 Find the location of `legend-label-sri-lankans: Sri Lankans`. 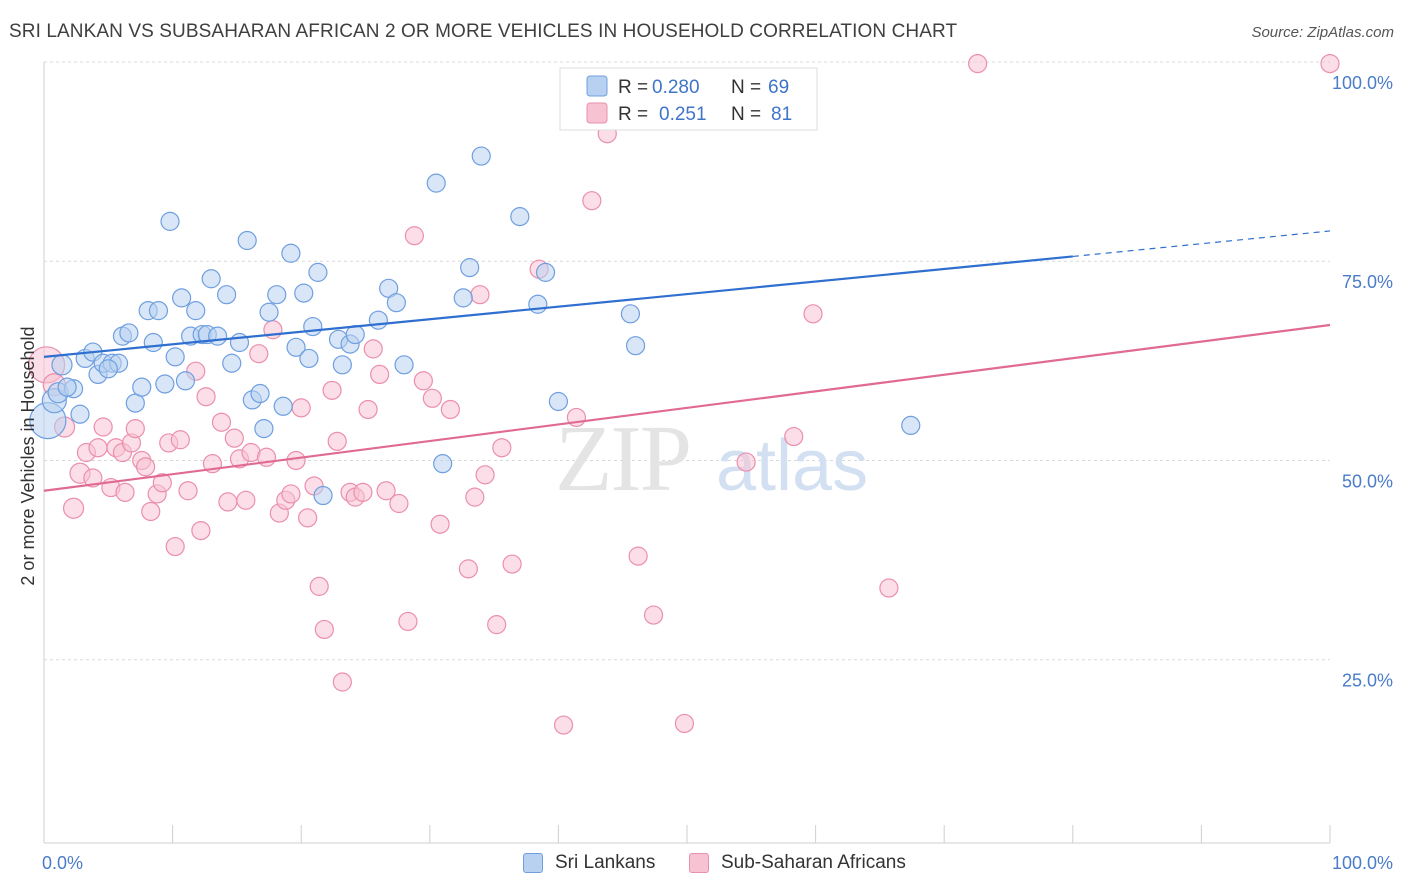

legend-label-sri-lankans: Sri Lankans is located at coordinates (605, 862).